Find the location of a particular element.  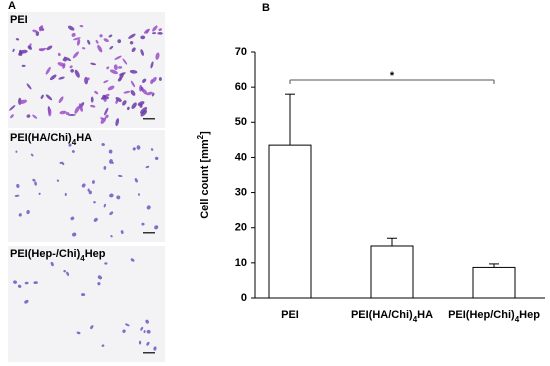

x-tick-label-part: HA is located at coordinates (425, 315).